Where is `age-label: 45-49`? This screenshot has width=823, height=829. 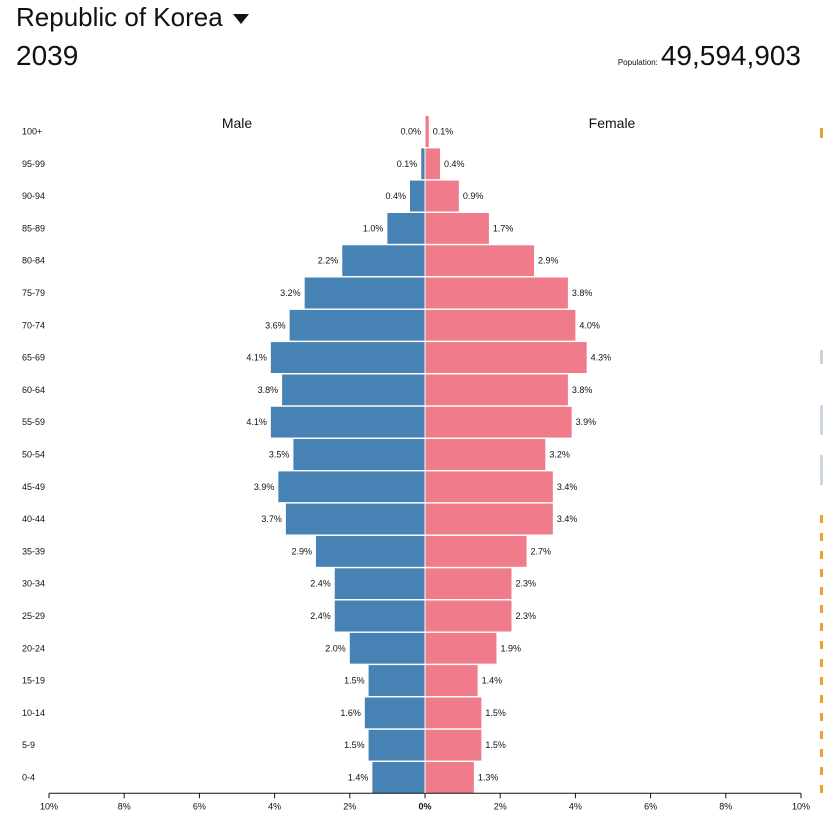 age-label: 45-49 is located at coordinates (33, 487).